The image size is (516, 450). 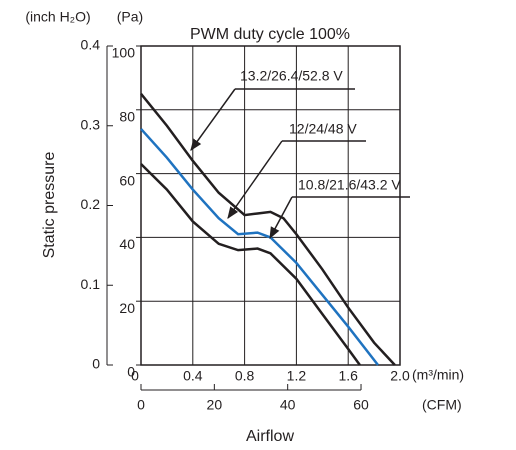 I want to click on annotation-label: 13.2/26.4/52.8 V, so click(x=291, y=76).